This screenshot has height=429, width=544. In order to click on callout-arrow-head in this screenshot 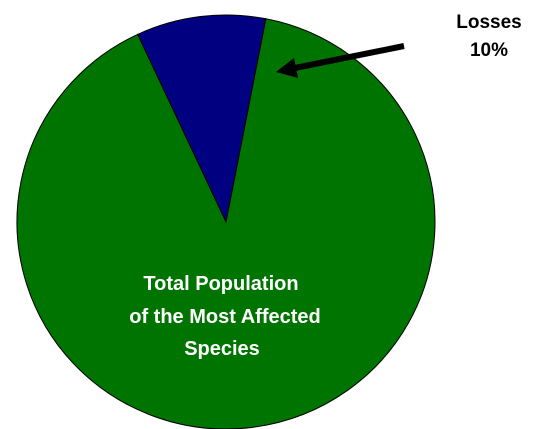, I will do `click(287, 68)`.